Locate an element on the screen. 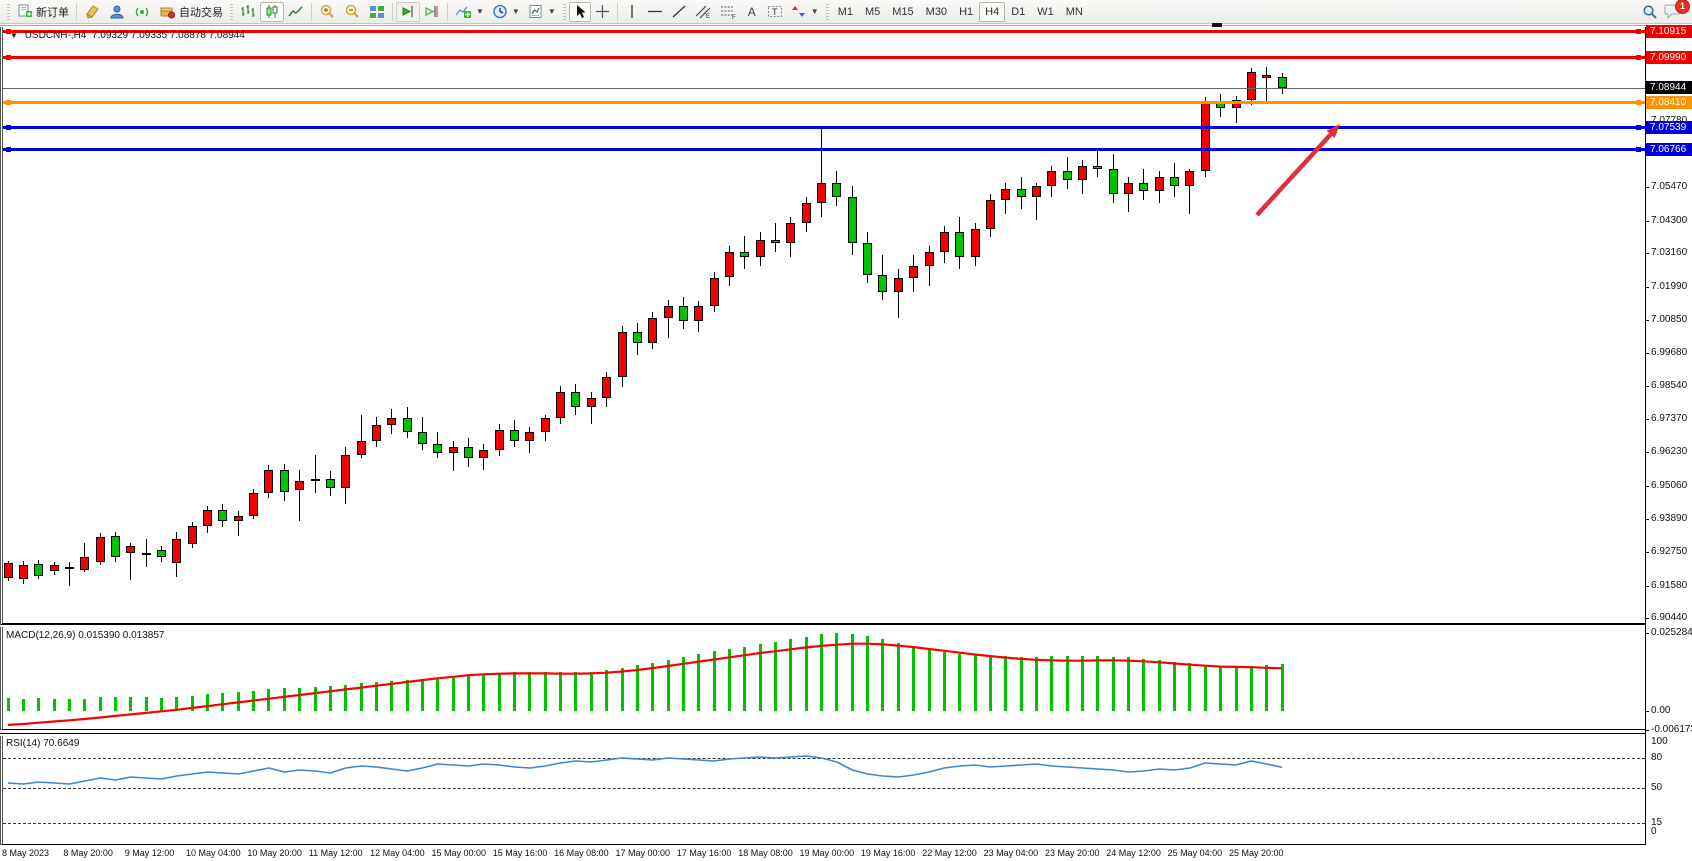  tf-M15: M15 is located at coordinates (903, 11).